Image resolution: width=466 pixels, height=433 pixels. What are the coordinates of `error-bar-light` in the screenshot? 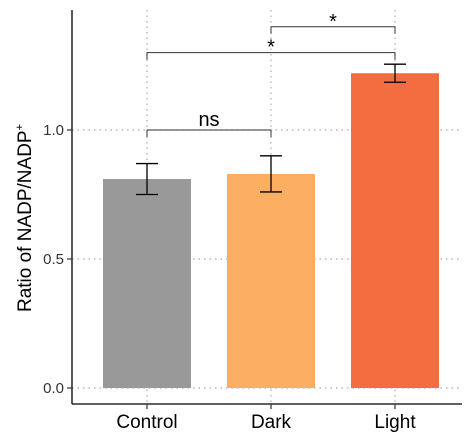 It's located at (395, 73).